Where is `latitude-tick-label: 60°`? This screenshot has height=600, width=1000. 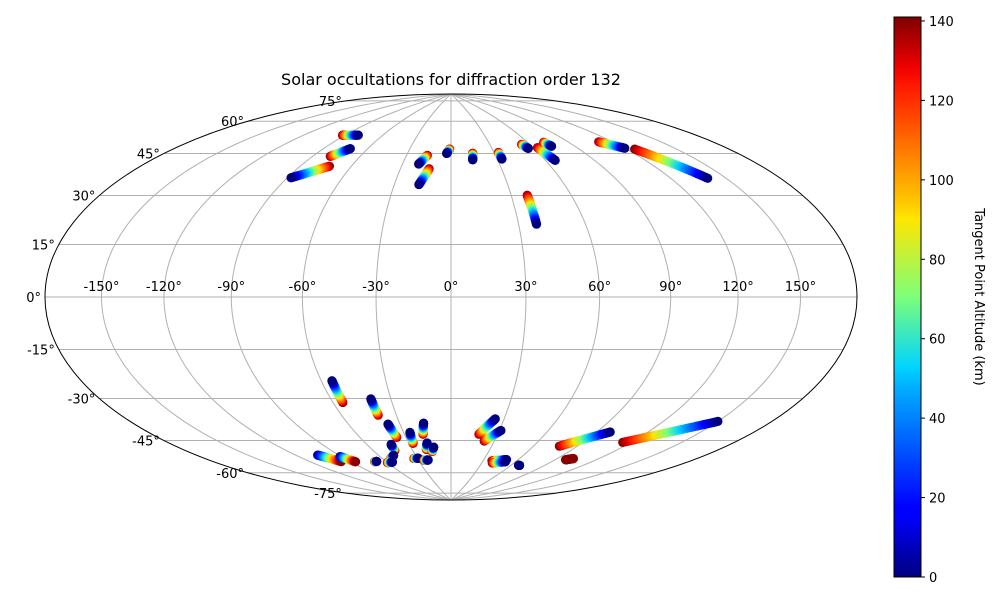 latitude-tick-label: 60° is located at coordinates (232, 122).